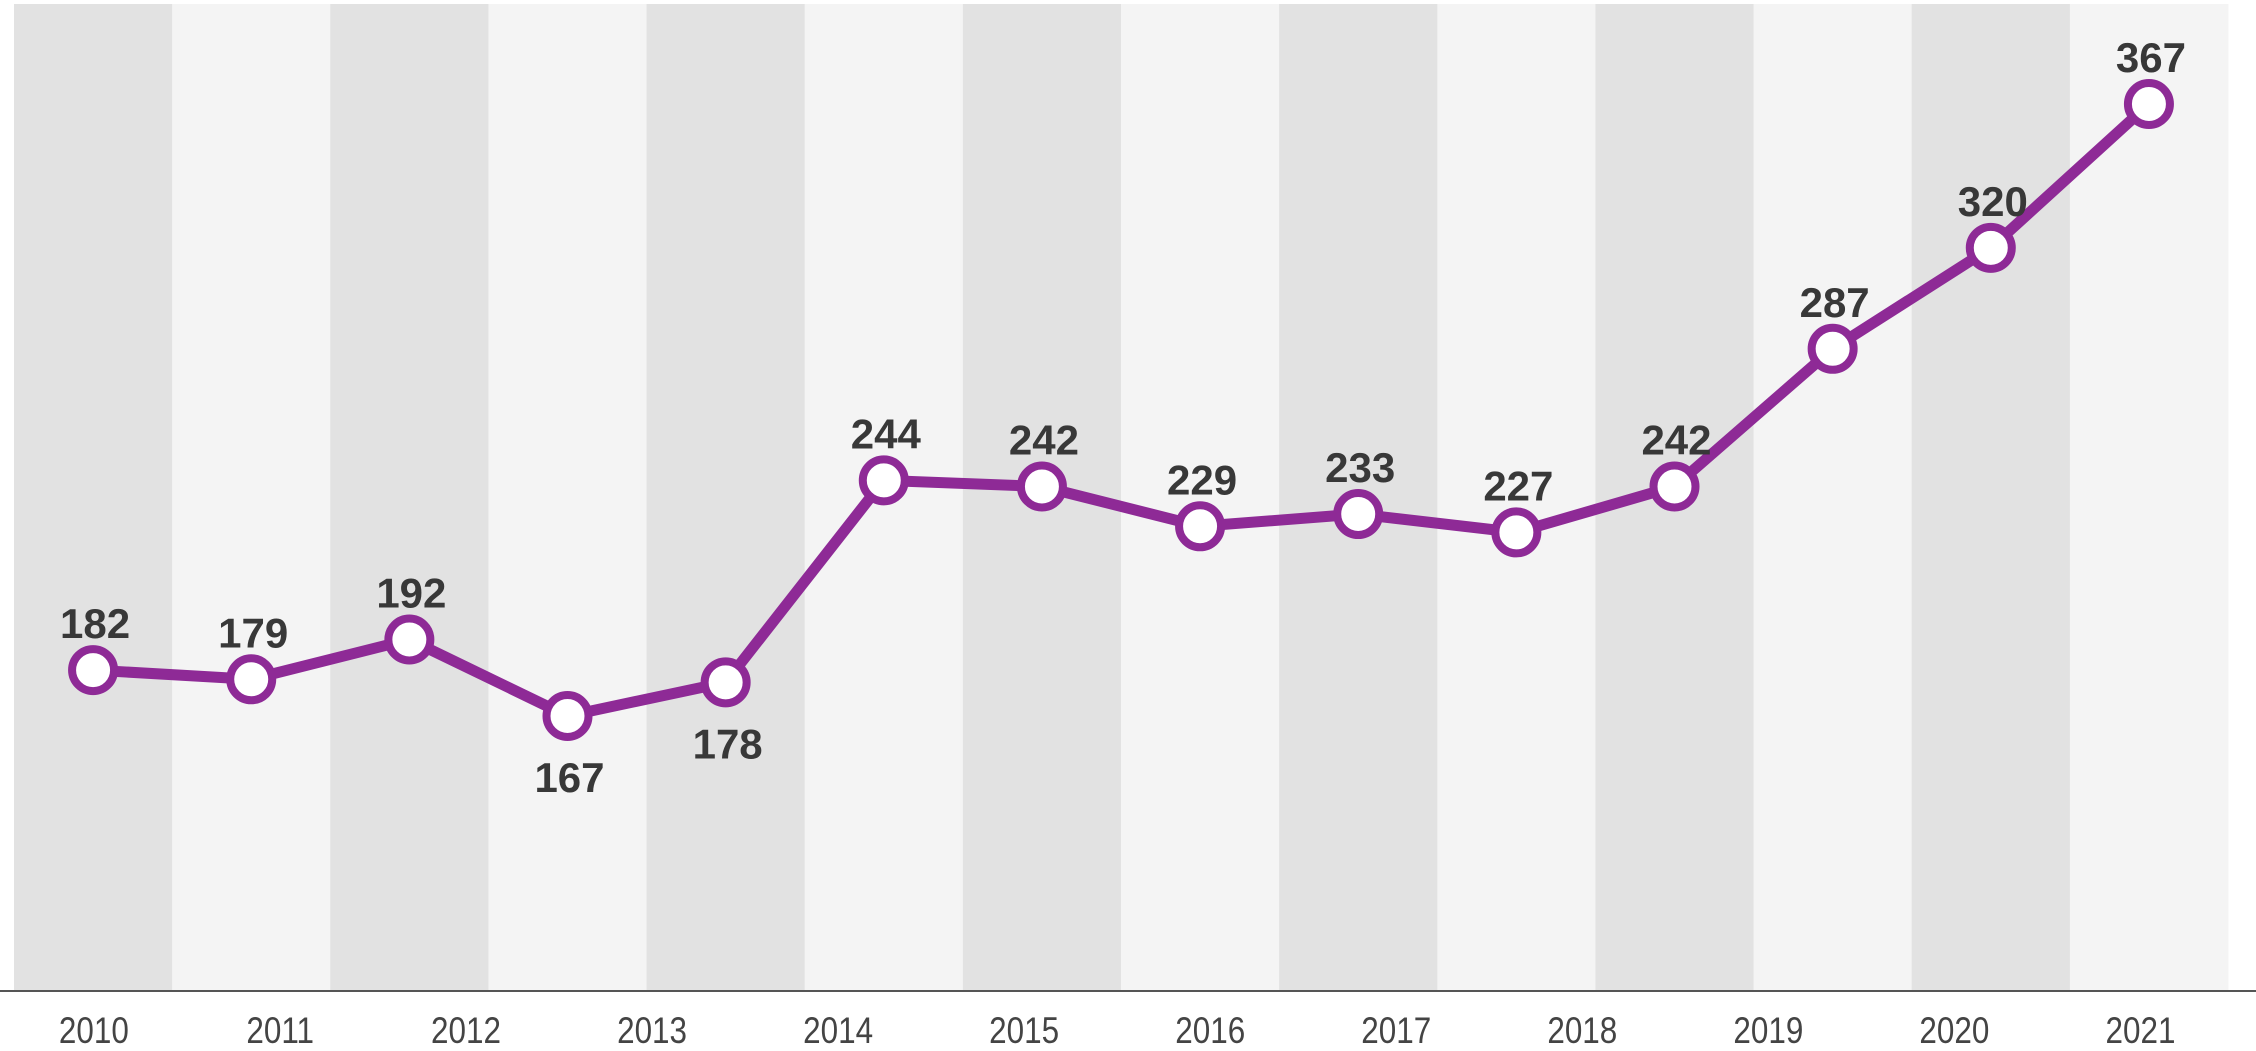  What do you see at coordinates (886, 433) in the screenshot?
I see `data-label: 244` at bounding box center [886, 433].